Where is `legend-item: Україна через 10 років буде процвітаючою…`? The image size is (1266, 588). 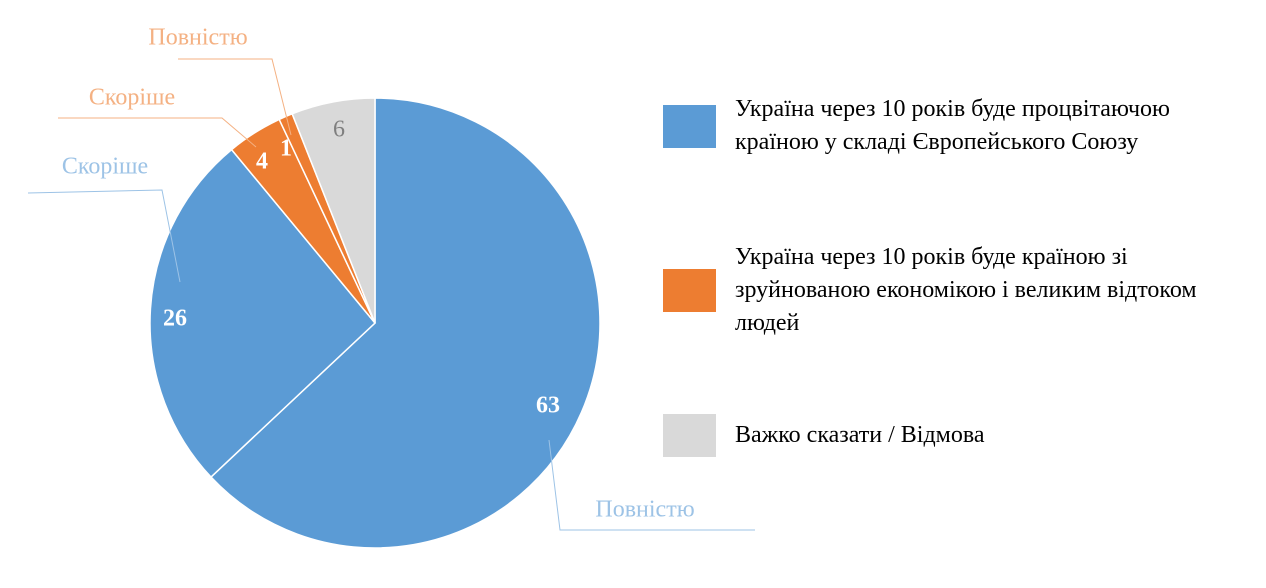
legend-item: Україна через 10 років буде процвітаючою… is located at coordinates (949, 126).